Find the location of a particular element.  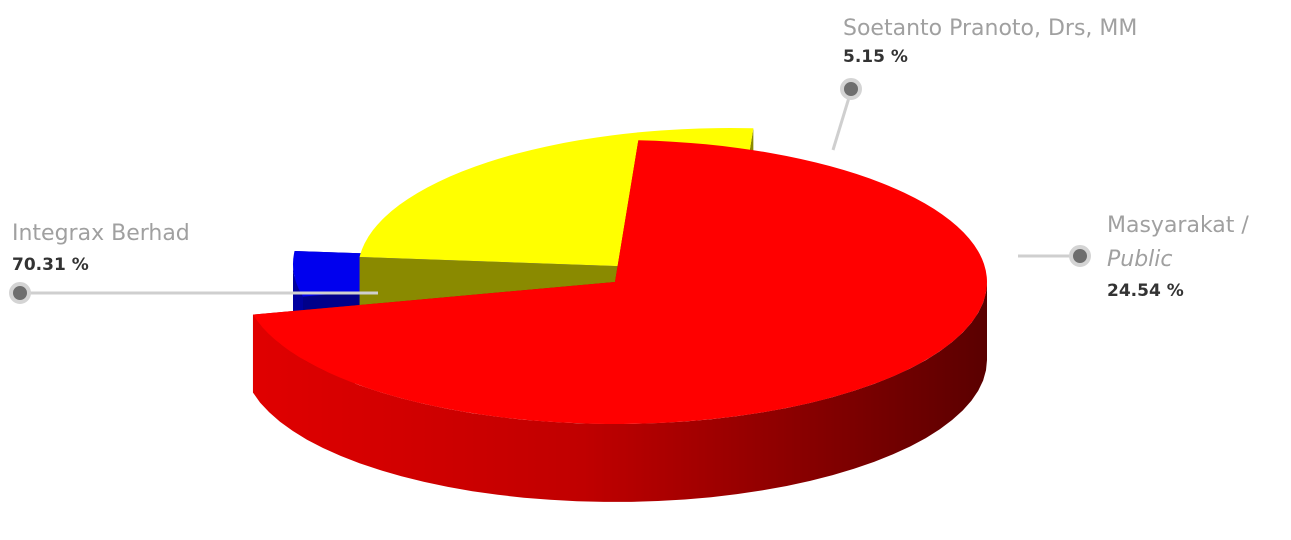

slice-value-public: 24.54 % is located at coordinates (1145, 291).